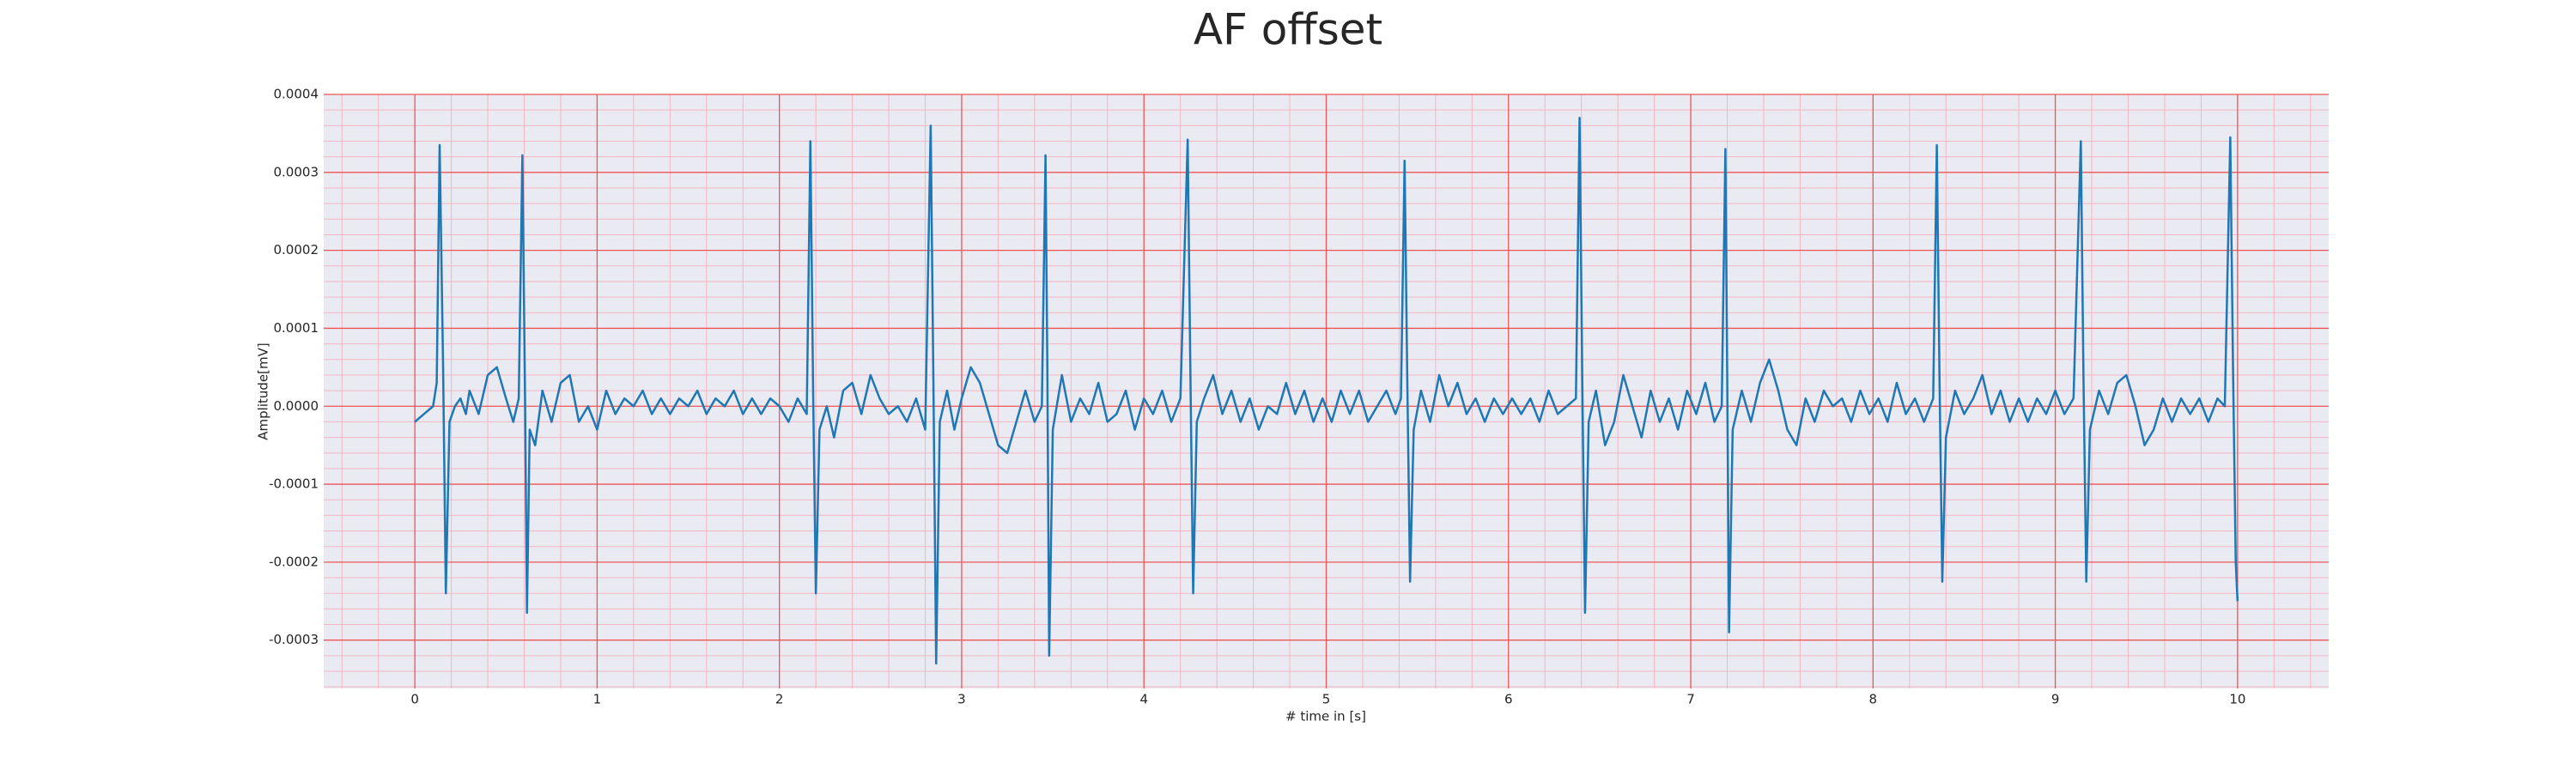 This screenshot has width=2576, height=776. What do you see at coordinates (296, 406) in the screenshot?
I see `y-tick-label: 0.0000` at bounding box center [296, 406].